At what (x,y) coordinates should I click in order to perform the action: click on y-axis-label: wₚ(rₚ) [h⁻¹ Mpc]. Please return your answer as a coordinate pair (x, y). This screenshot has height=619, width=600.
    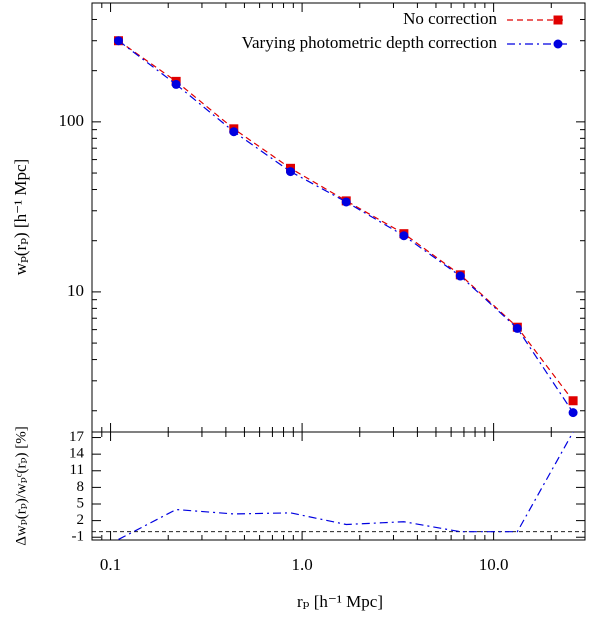
    Looking at the image, I should click on (20, 217).